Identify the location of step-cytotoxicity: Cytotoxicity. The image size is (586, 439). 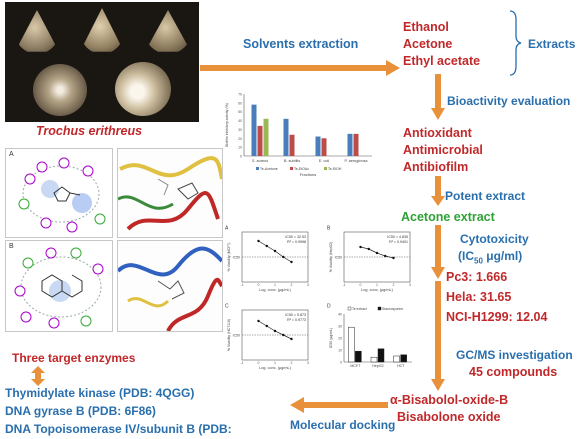
(494, 239).